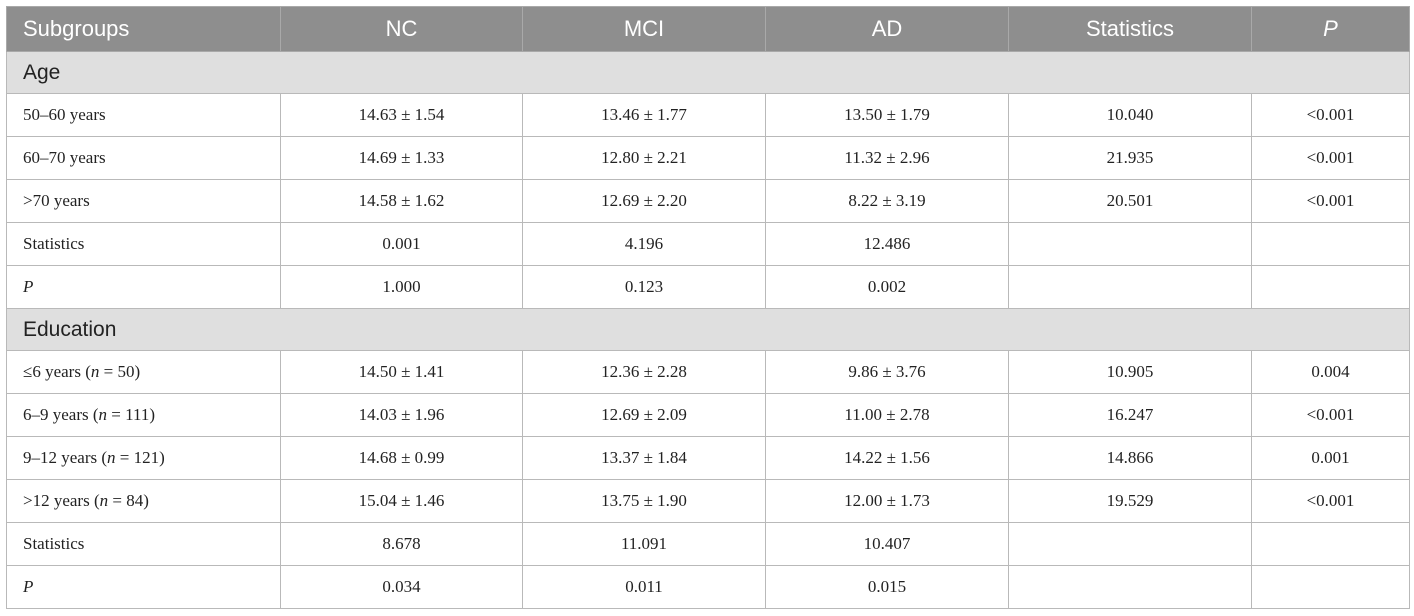 The height and width of the screenshot is (616, 1414). What do you see at coordinates (887, 501) in the screenshot?
I see `cell-ad: 12.00 ± 1.73` at bounding box center [887, 501].